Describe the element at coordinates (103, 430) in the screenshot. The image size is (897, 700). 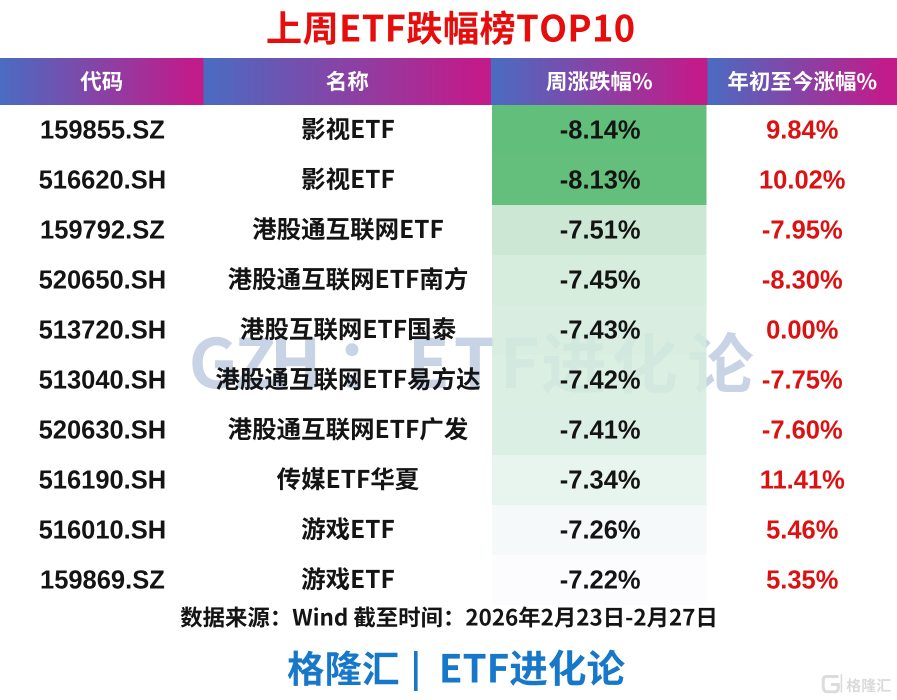
I see `svg-text: 520630.SH` at that location.